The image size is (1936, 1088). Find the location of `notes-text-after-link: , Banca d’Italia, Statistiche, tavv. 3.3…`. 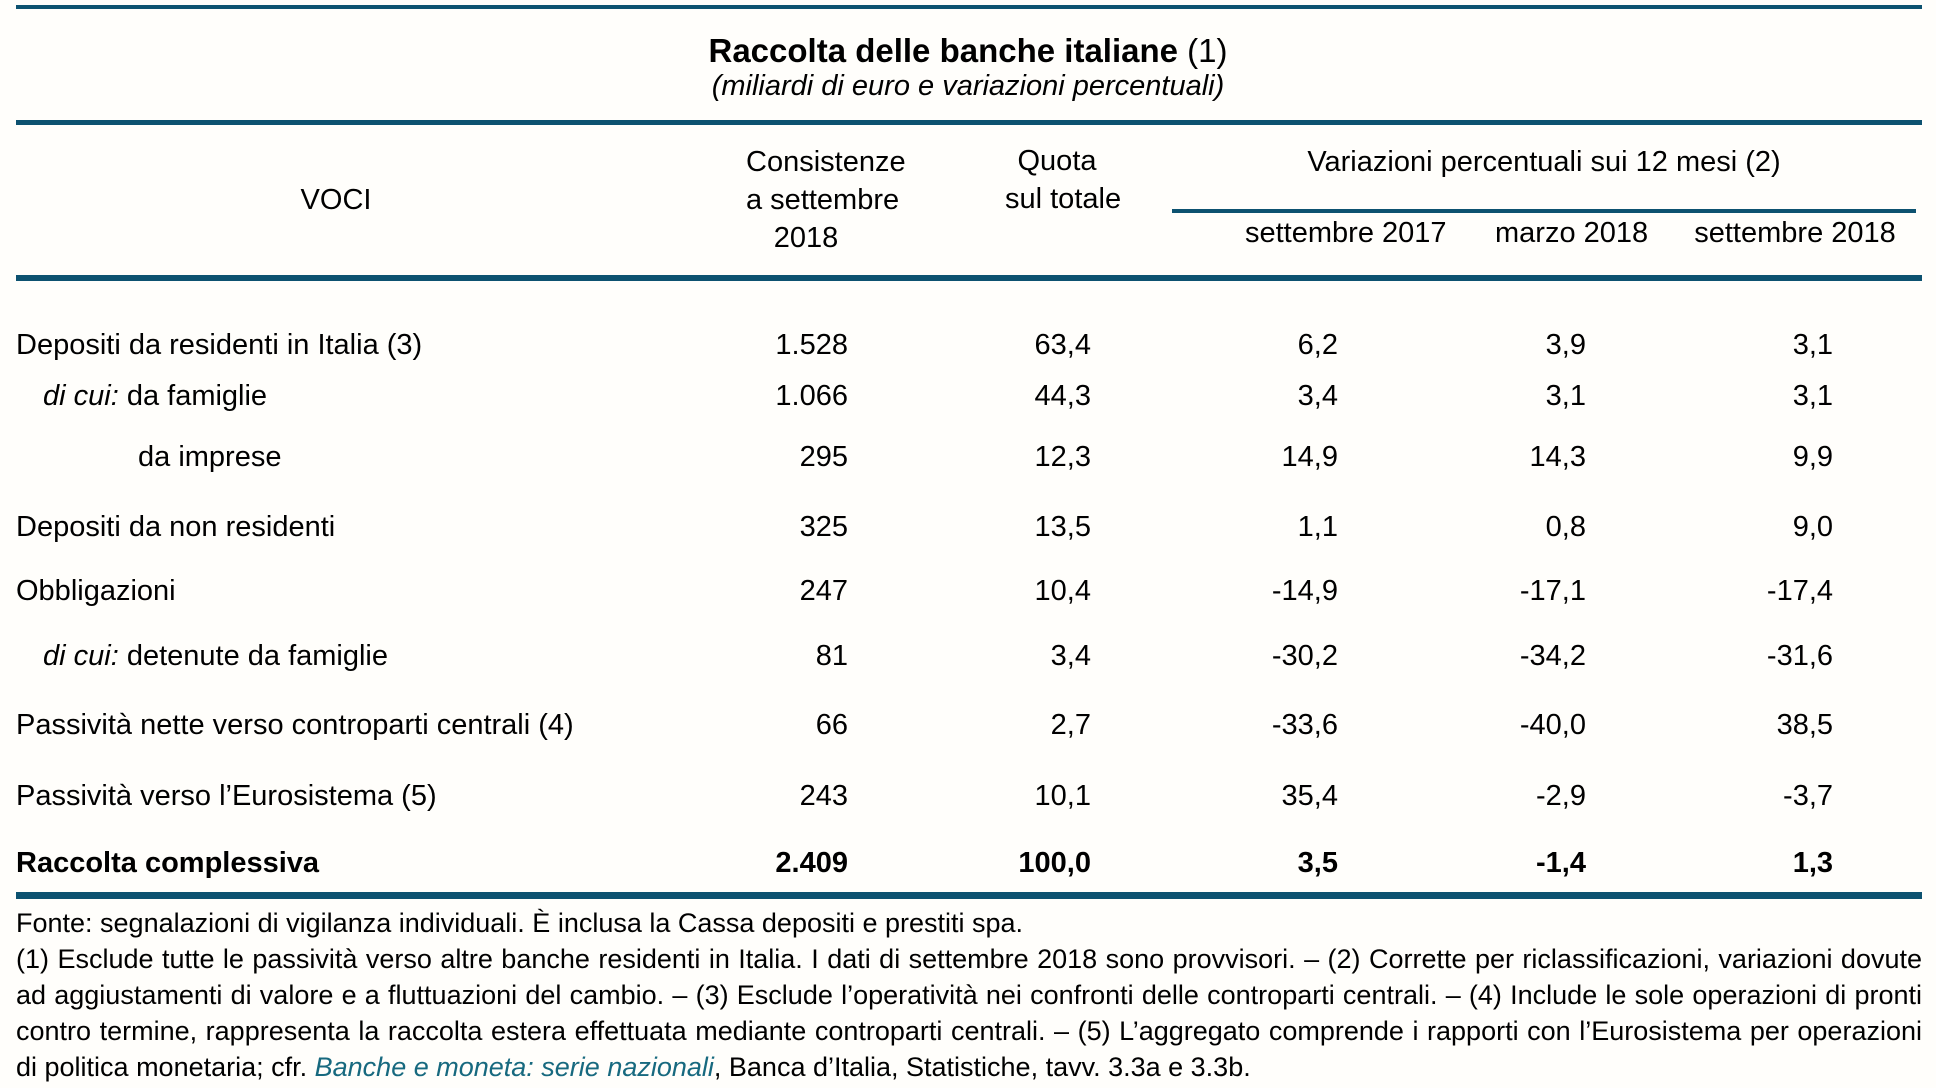

notes-text-after-link: , Banca d’Italia, Statistiche, tavv. 3.3… is located at coordinates (982, 1066).